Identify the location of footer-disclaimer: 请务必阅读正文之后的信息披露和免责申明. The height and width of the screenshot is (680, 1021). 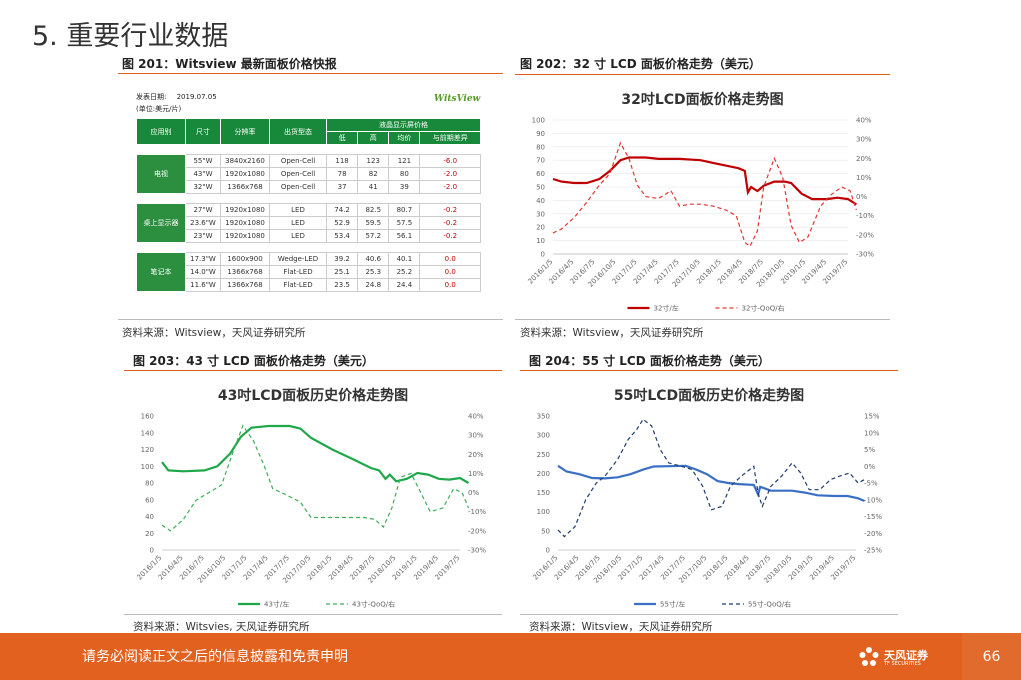
(215, 657).